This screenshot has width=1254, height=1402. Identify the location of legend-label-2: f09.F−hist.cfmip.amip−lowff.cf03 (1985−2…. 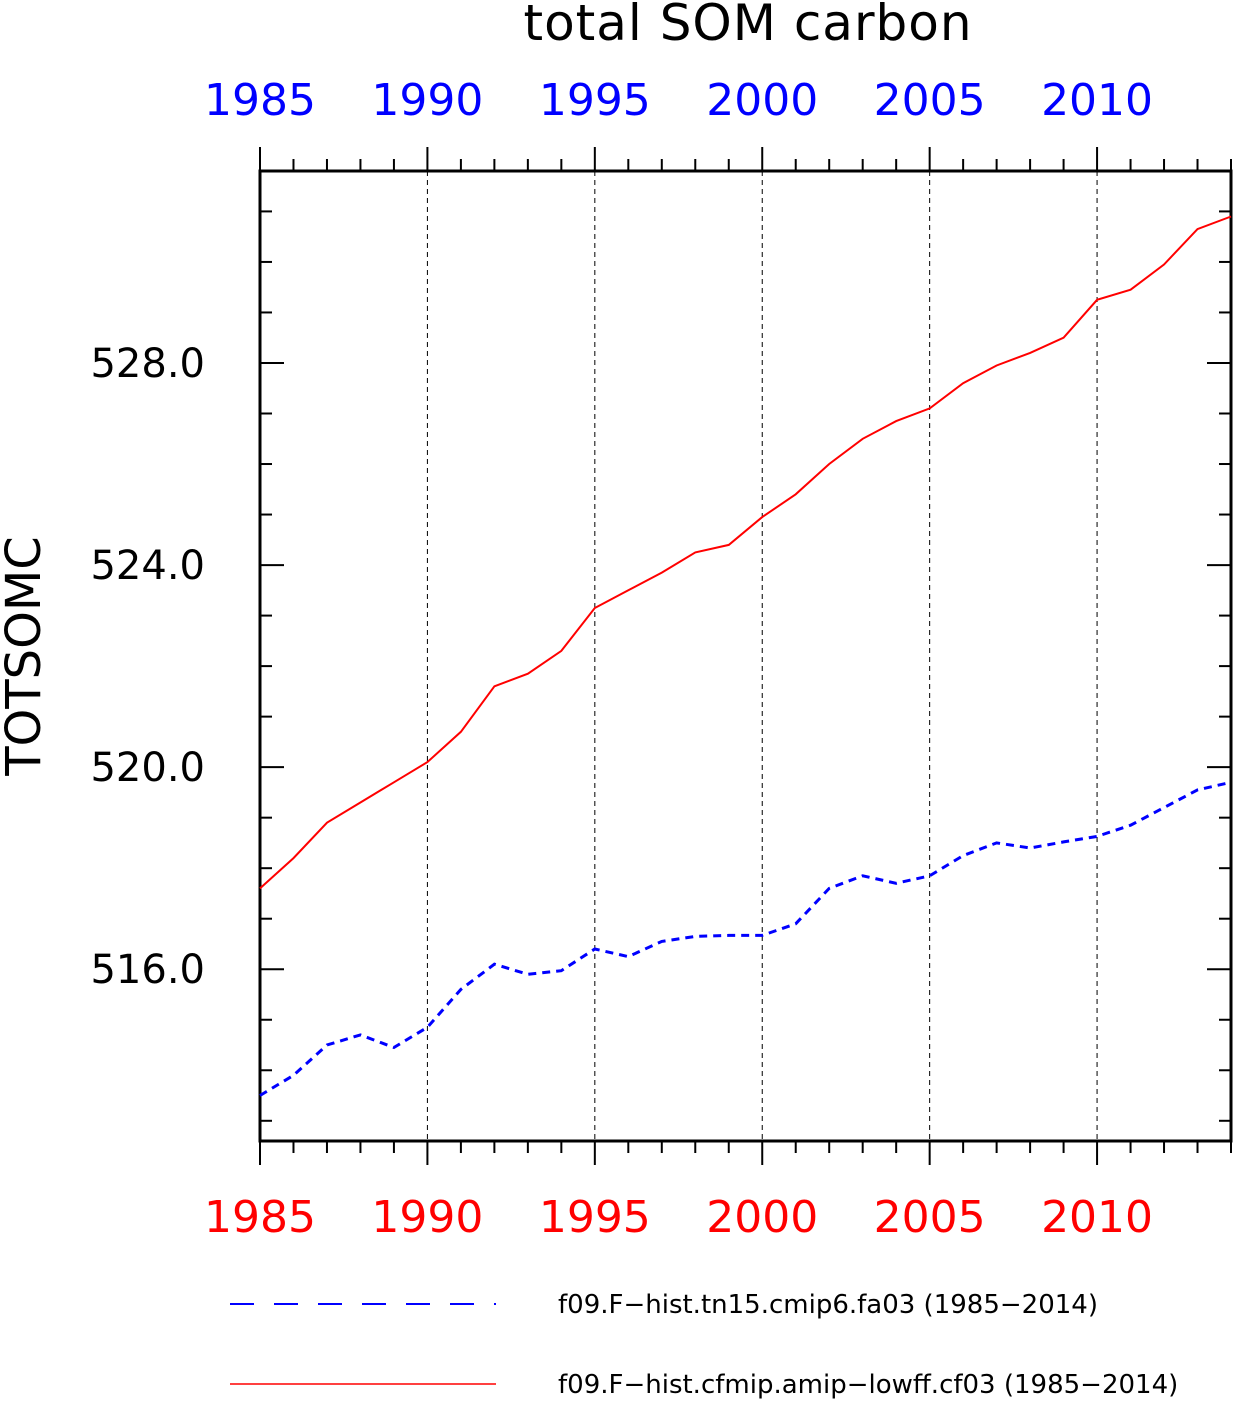
(868, 1385).